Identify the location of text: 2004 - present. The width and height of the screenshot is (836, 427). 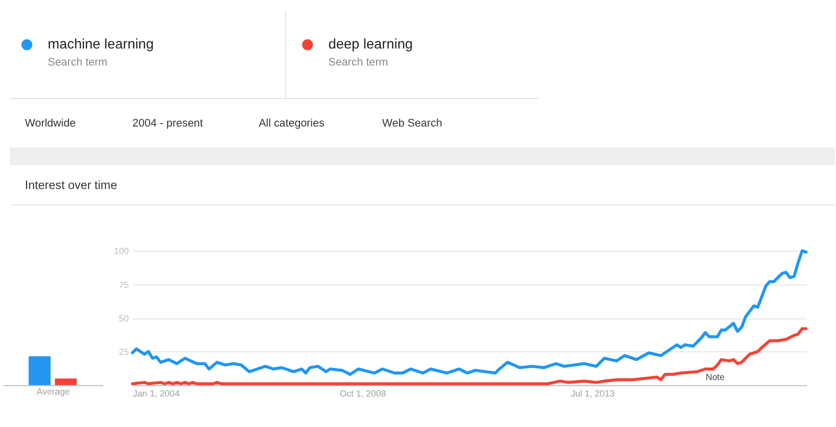
(167, 123).